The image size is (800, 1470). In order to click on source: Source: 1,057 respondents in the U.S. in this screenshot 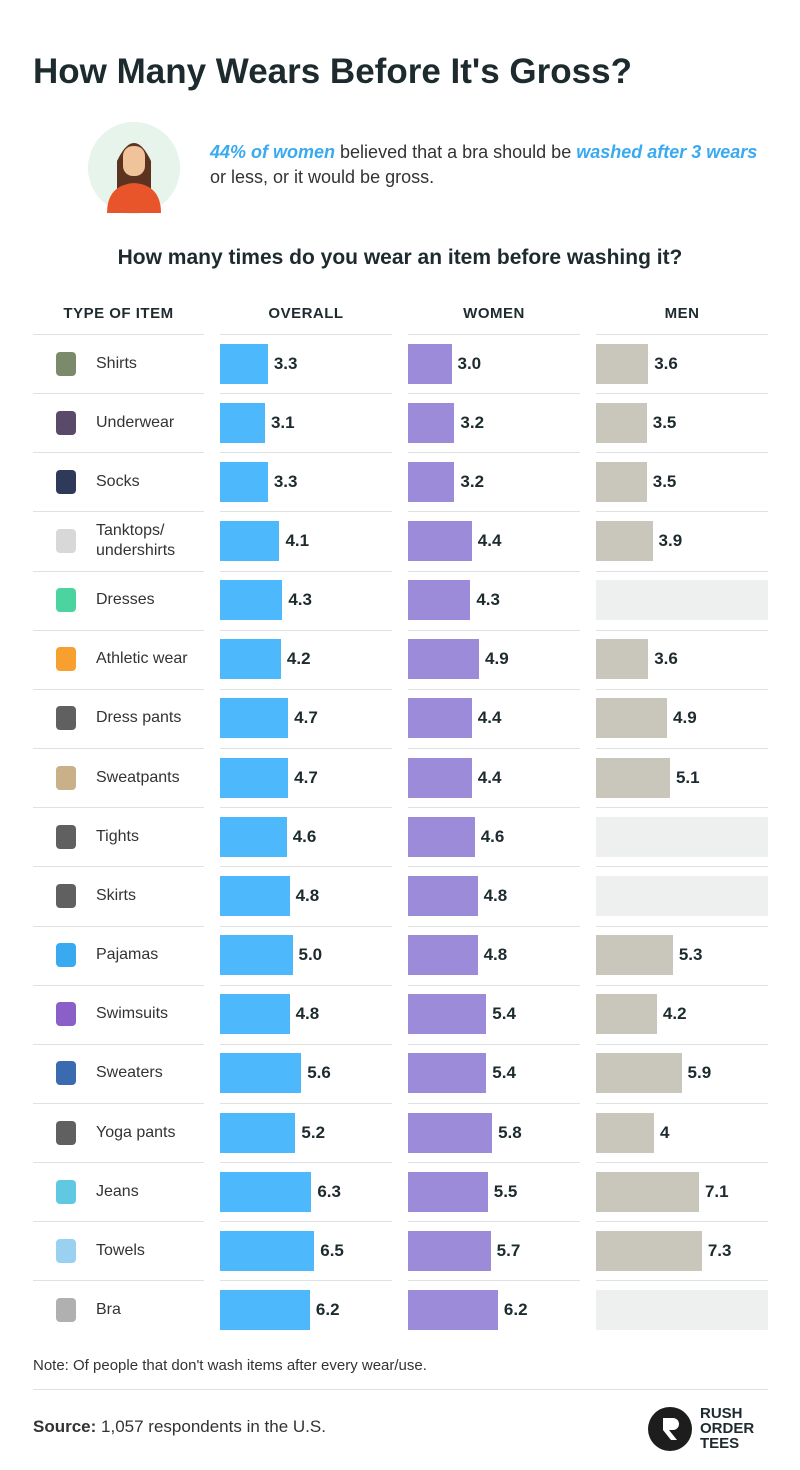, I will do `click(179, 1427)`.